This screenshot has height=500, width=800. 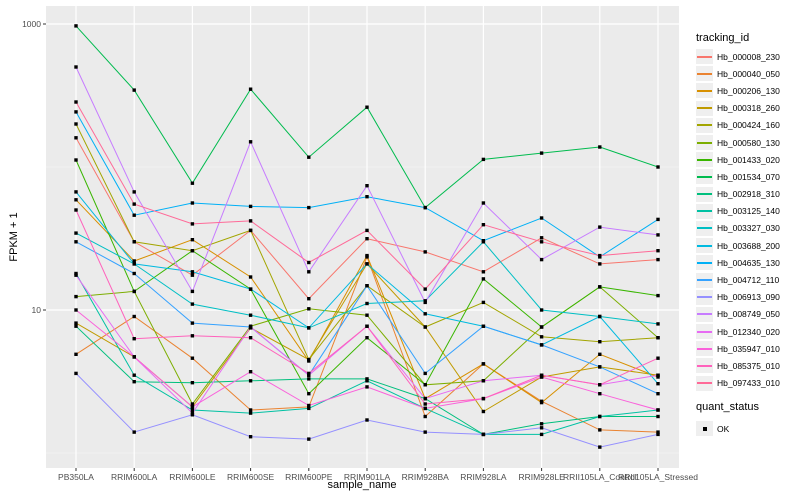 I want to click on quant-status-legend-entries: OK, so click(x=712, y=428).